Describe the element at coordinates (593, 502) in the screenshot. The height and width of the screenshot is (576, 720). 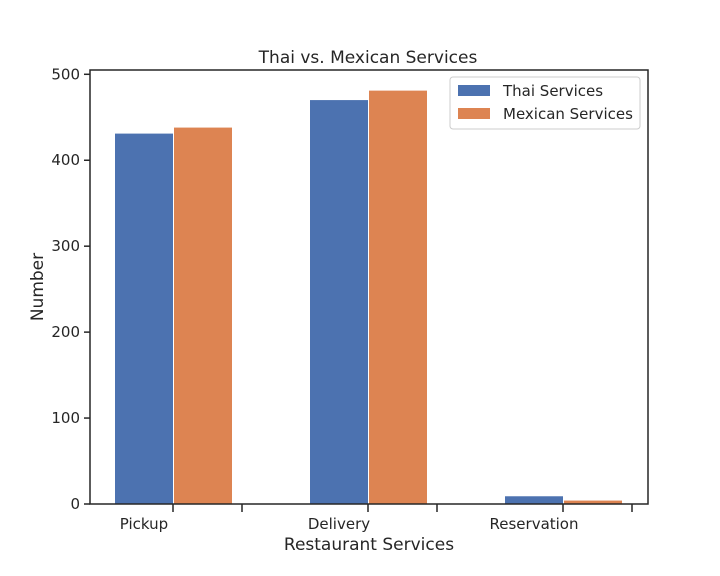
I see `bar-mexican-services-reservation` at that location.